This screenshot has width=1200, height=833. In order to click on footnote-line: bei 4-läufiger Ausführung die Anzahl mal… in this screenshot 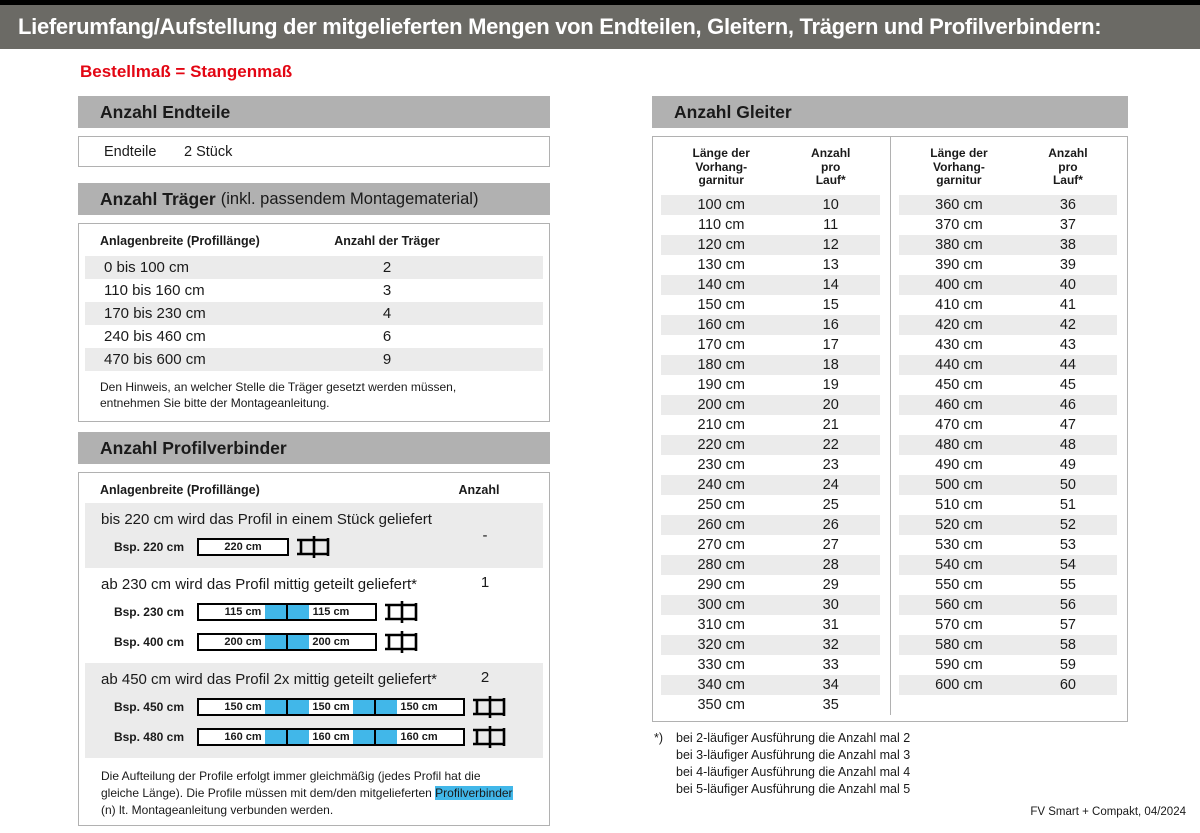, I will do `click(793, 771)`.